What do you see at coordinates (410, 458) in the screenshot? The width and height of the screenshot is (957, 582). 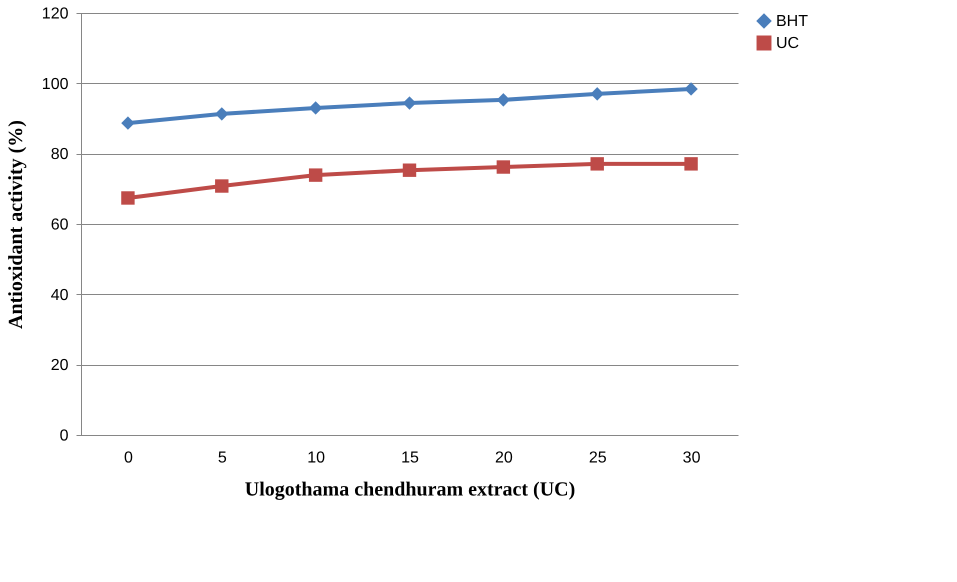 I see `x-tick-label: 15` at bounding box center [410, 458].